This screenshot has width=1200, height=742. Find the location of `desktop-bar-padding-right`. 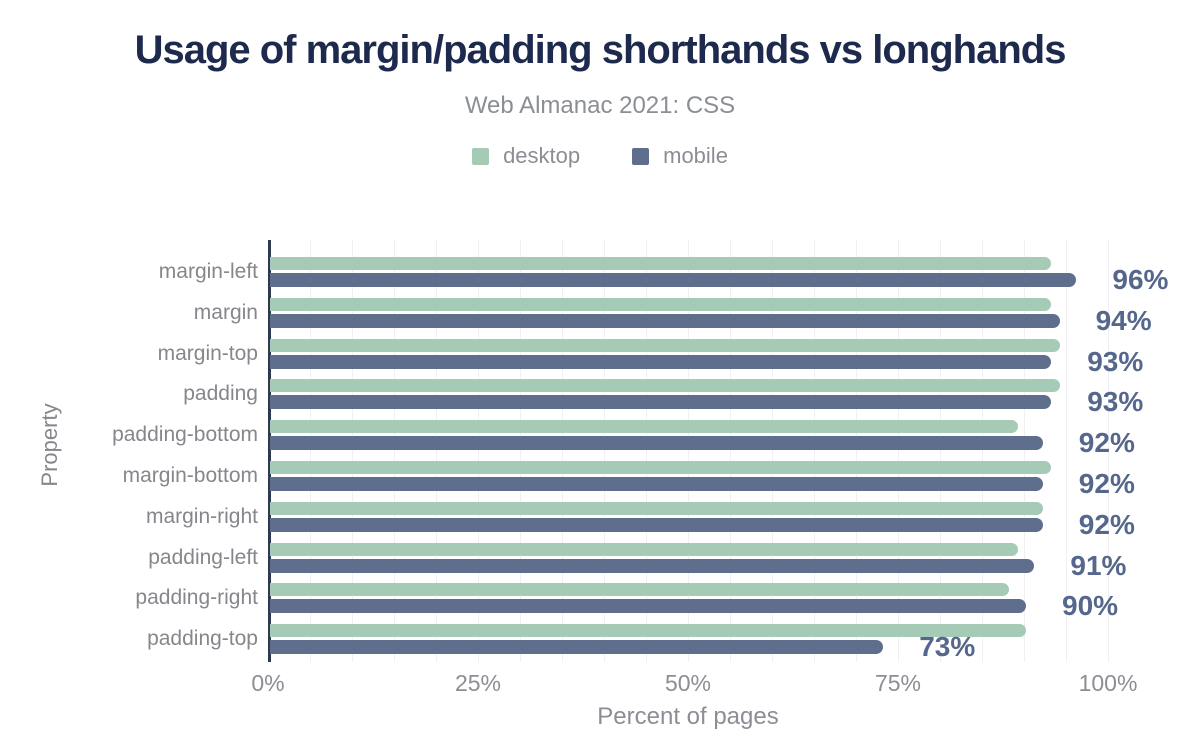

desktop-bar-padding-right is located at coordinates (640, 590).